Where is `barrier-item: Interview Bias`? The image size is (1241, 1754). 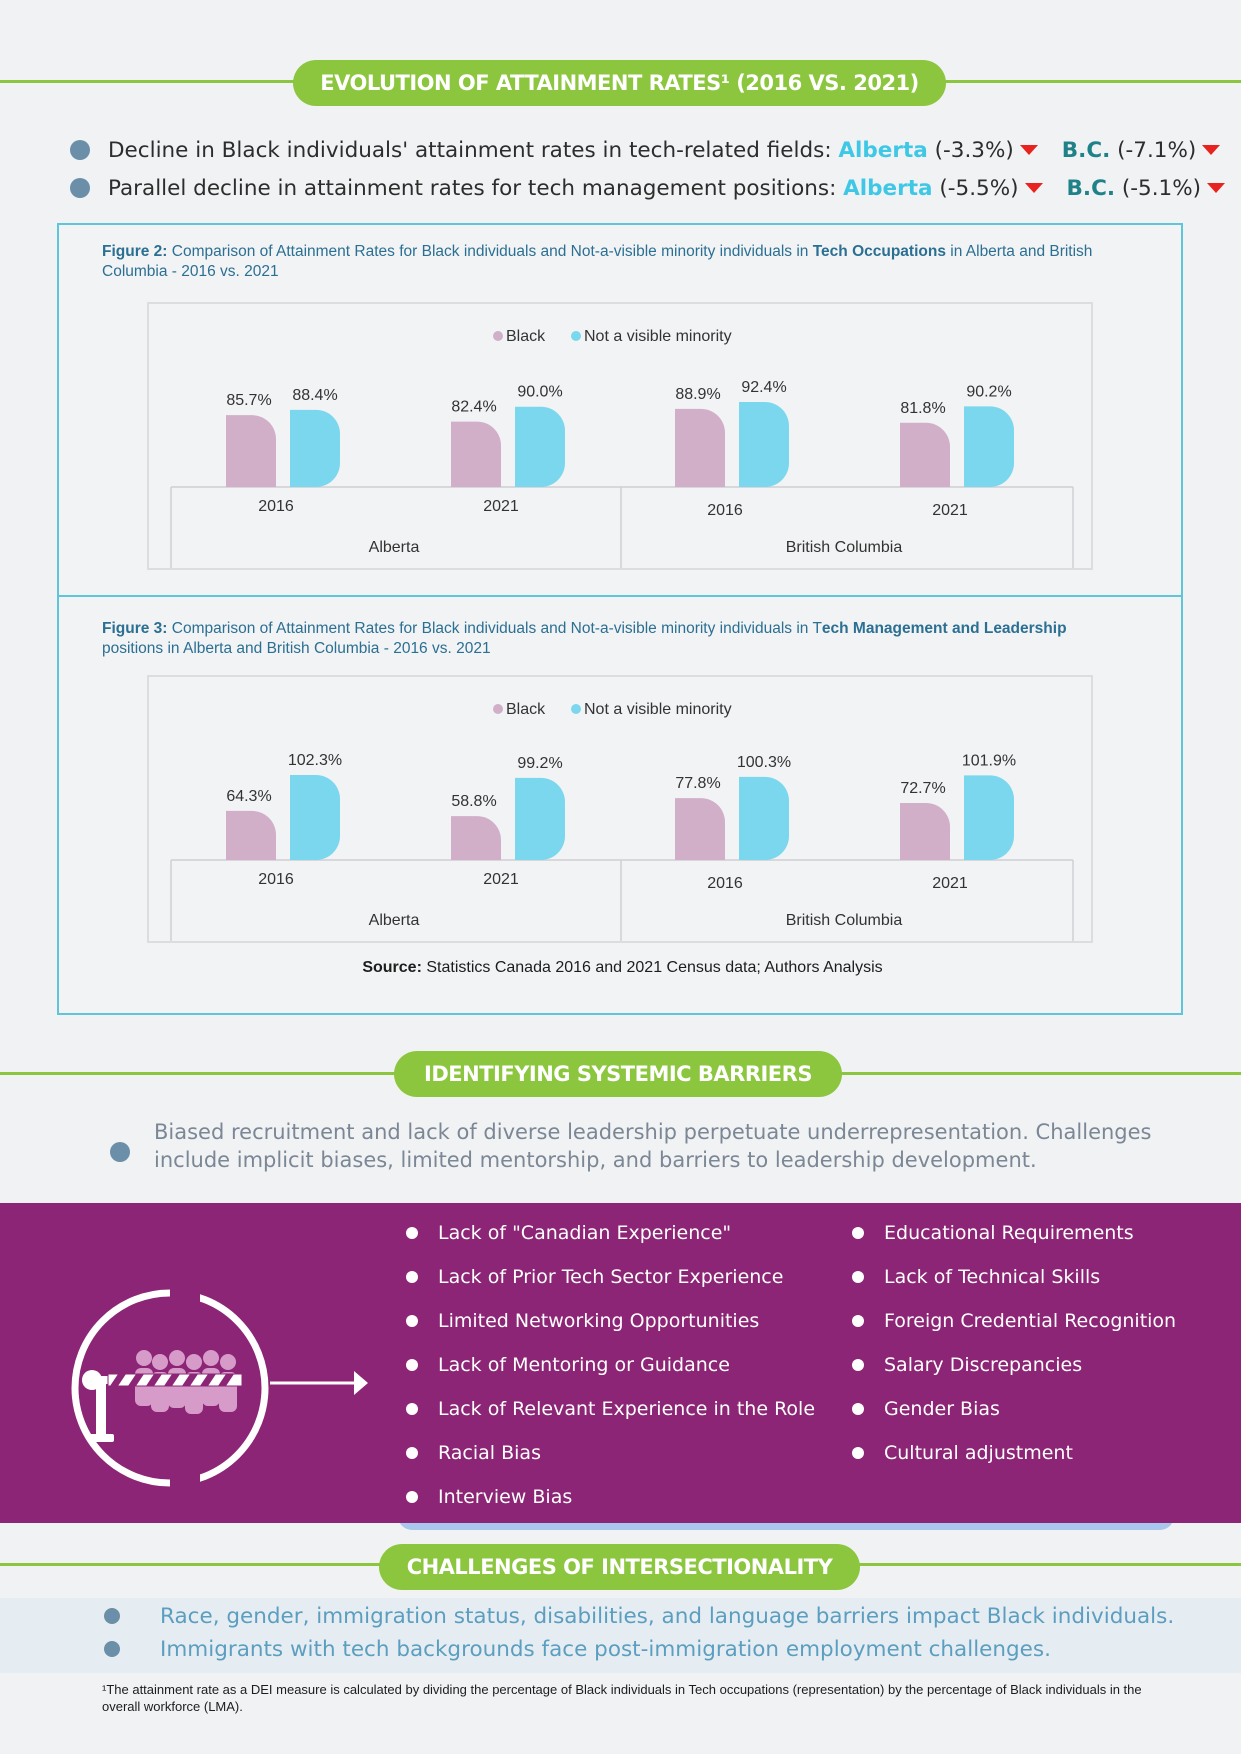
barrier-item: Interview Bias is located at coordinates (610, 1497).